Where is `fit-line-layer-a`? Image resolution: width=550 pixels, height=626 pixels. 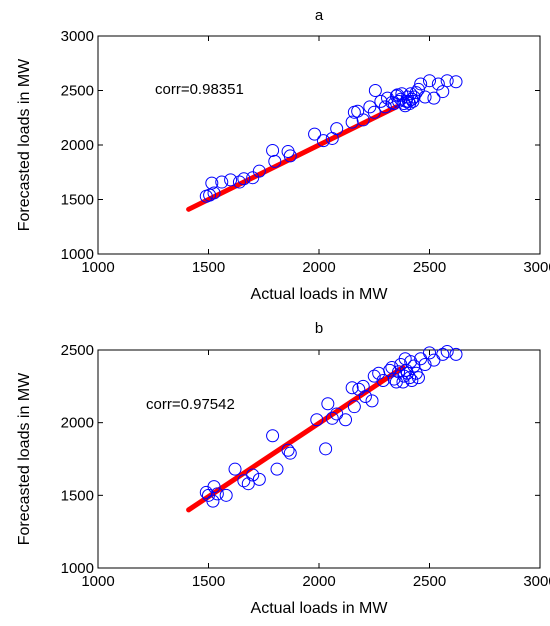 fit-line-layer-a is located at coordinates (292, 158).